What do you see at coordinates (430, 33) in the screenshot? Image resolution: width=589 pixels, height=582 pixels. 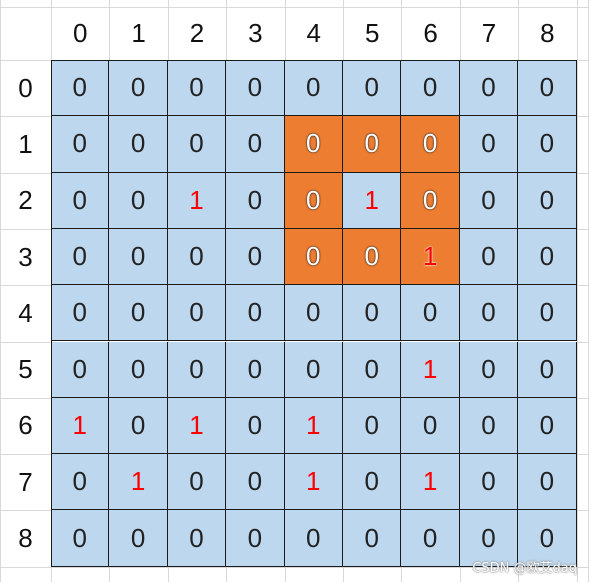 I see `column-header: 6` at bounding box center [430, 33].